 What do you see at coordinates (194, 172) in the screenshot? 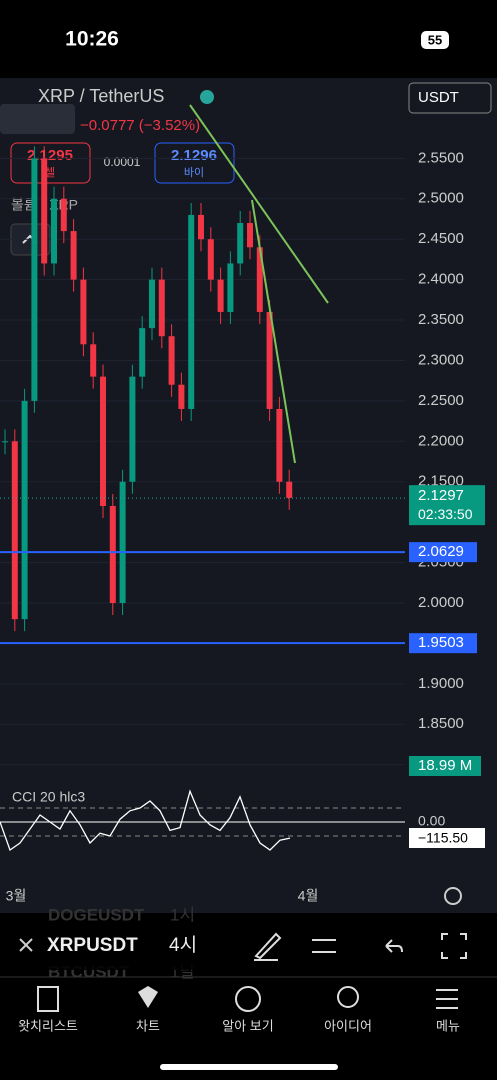
I see `buy-label: 바이` at bounding box center [194, 172].